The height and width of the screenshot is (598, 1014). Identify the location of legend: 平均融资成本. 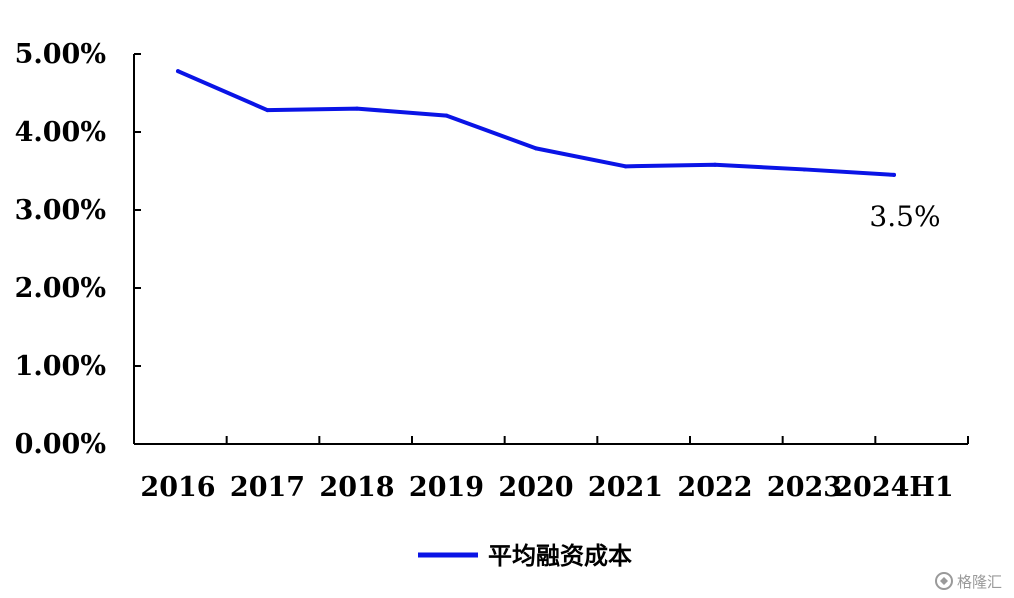
(525, 556).